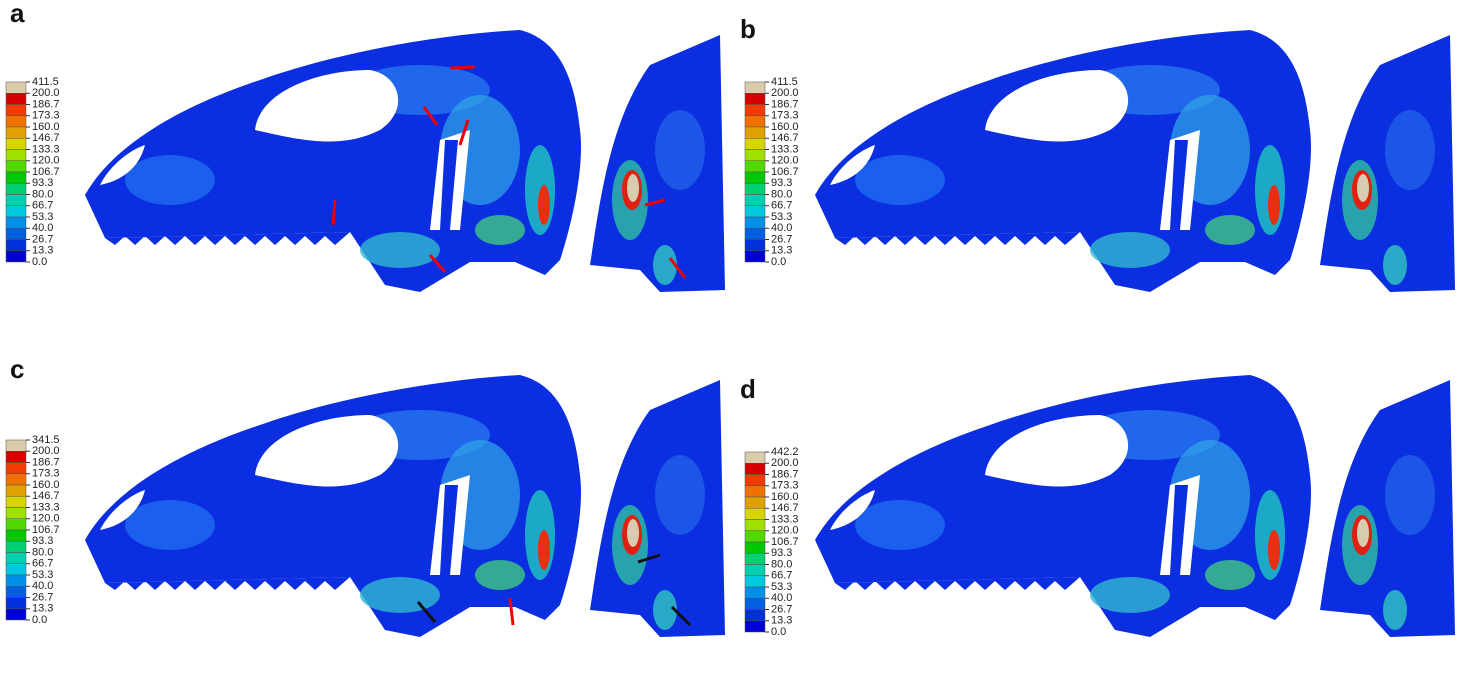  I want to click on panel-label: a, so click(17, 14).